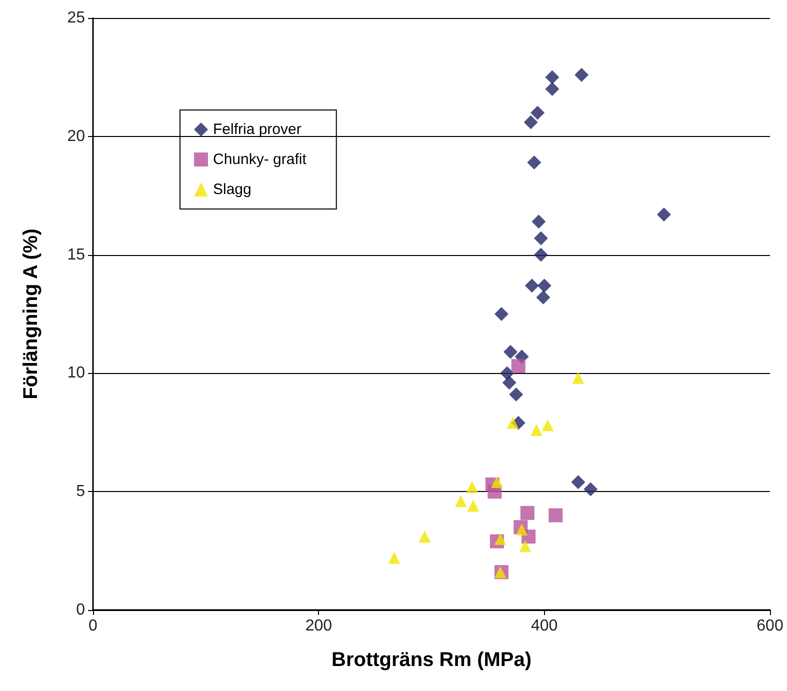  Describe the element at coordinates (76, 255) in the screenshot. I see `y-tick-label: 15` at that location.